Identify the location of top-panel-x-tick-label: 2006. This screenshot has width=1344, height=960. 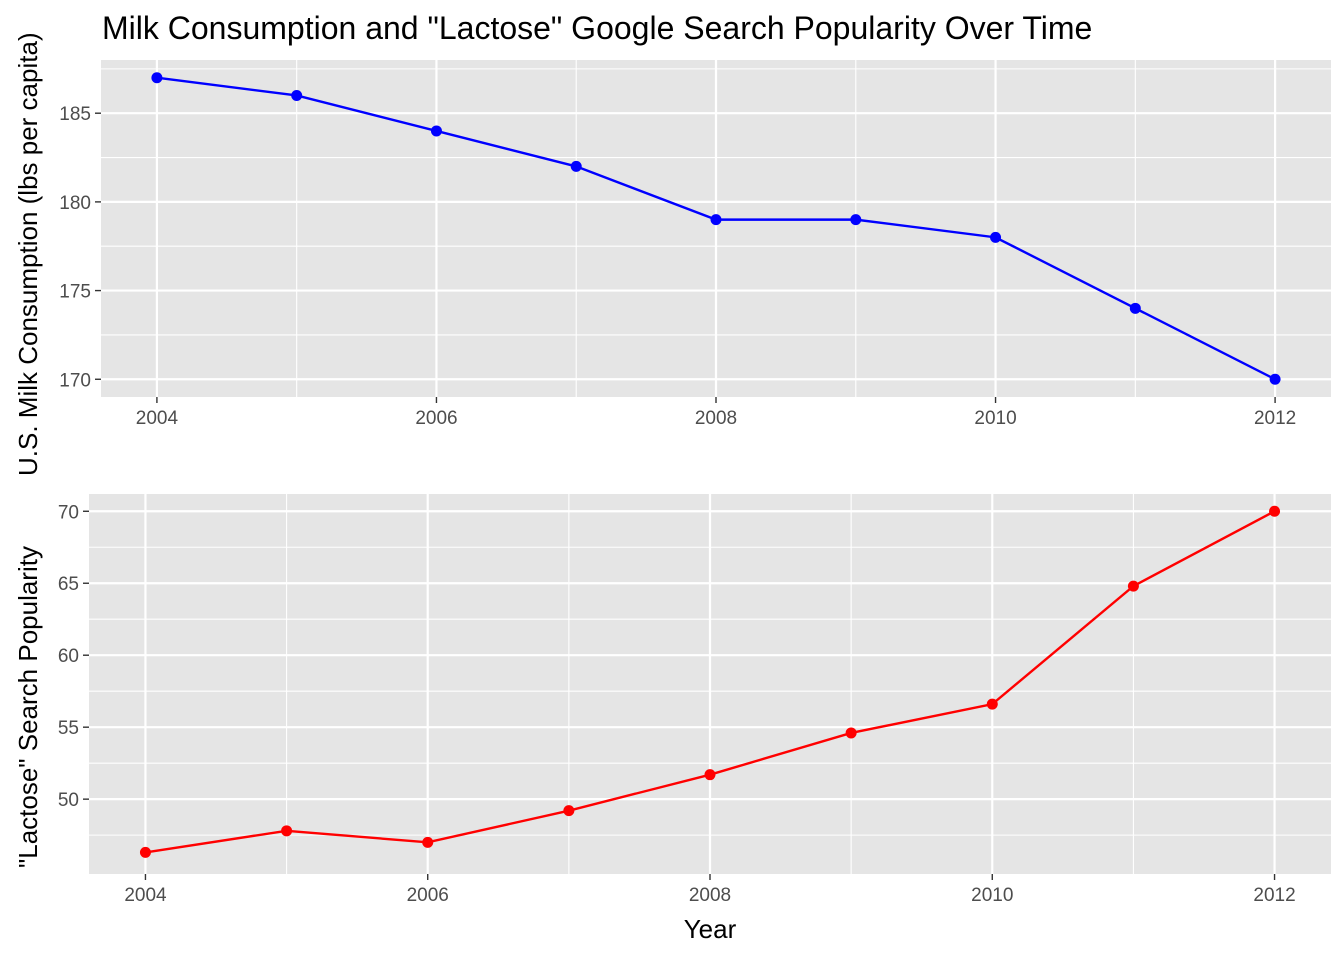
(436, 418).